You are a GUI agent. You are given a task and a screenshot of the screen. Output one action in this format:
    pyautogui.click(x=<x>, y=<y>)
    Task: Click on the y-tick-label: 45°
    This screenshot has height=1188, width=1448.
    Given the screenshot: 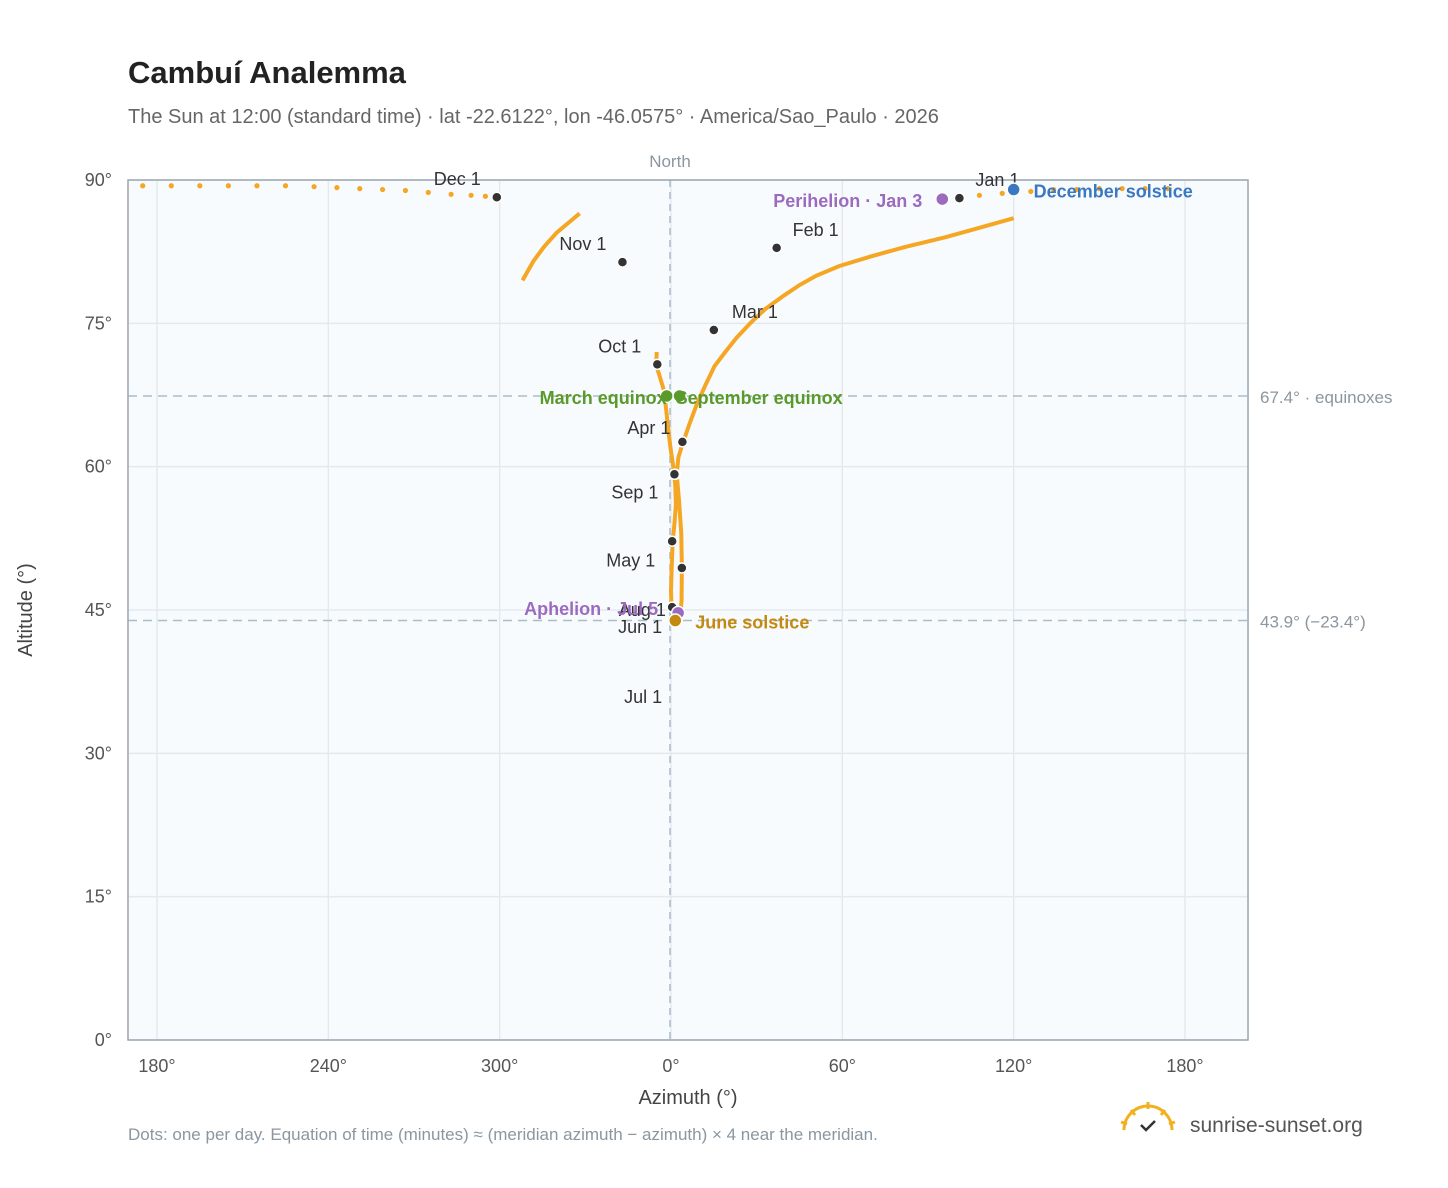 What is the action you would take?
    pyautogui.click(x=98, y=610)
    